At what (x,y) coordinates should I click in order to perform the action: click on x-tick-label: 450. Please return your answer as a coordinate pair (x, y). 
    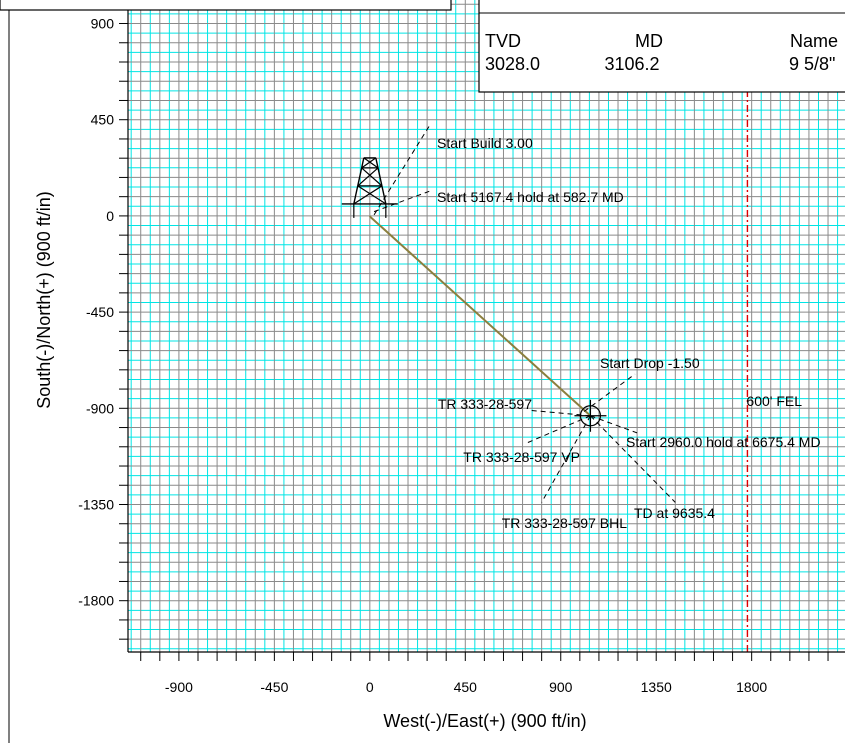
    Looking at the image, I should click on (466, 687).